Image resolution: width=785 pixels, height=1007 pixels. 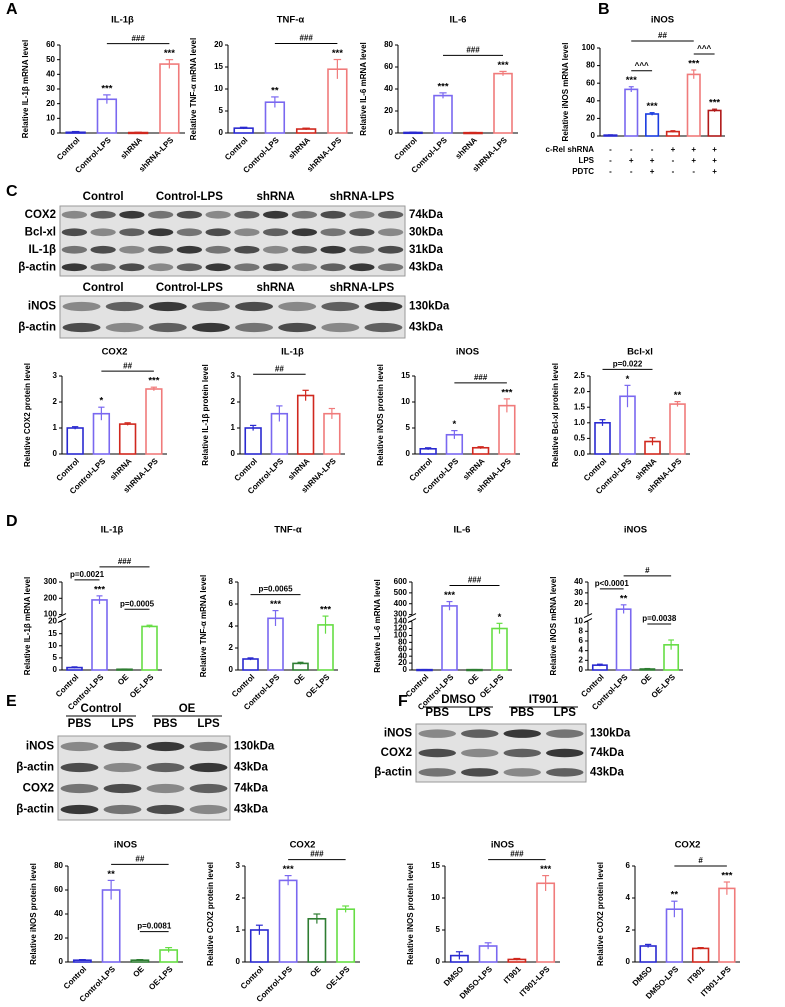 I want to click on comparison-label: p=0.0005, so click(x=137, y=603).